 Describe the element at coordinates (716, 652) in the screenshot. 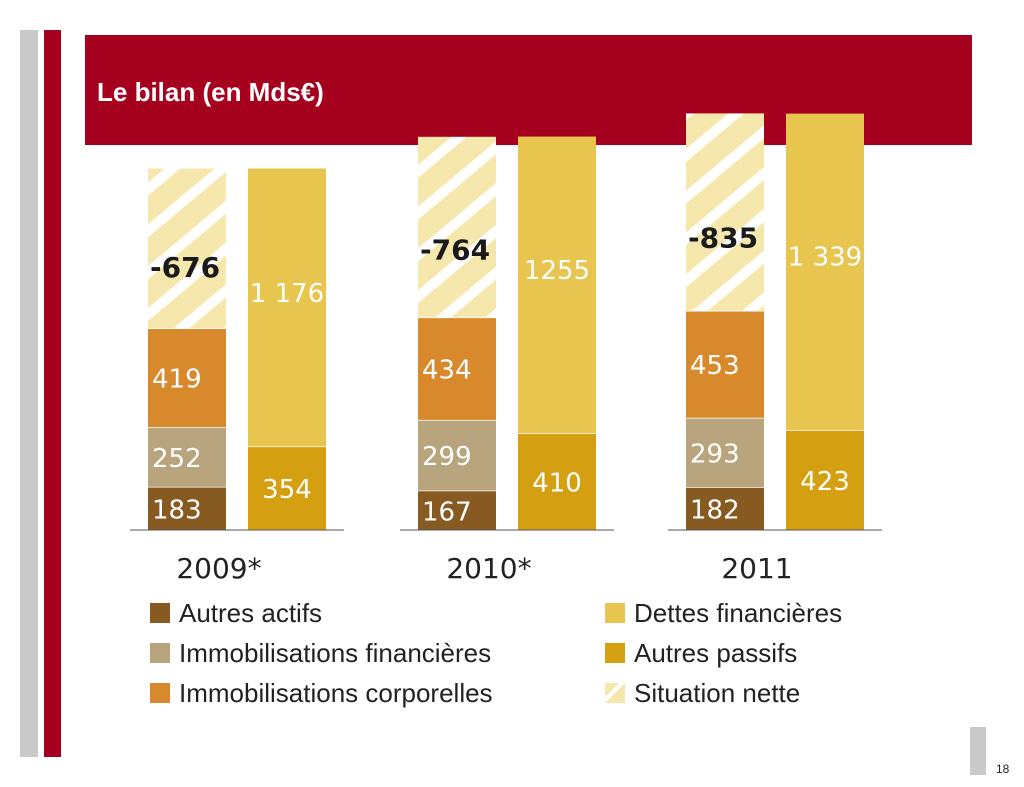

I see `legend-label: Autres passifs` at that location.